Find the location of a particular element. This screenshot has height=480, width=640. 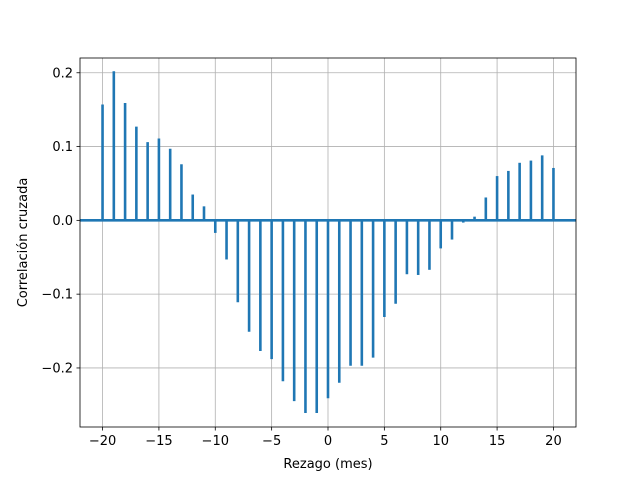

y-tick-label: 0.0 is located at coordinates (62, 221).